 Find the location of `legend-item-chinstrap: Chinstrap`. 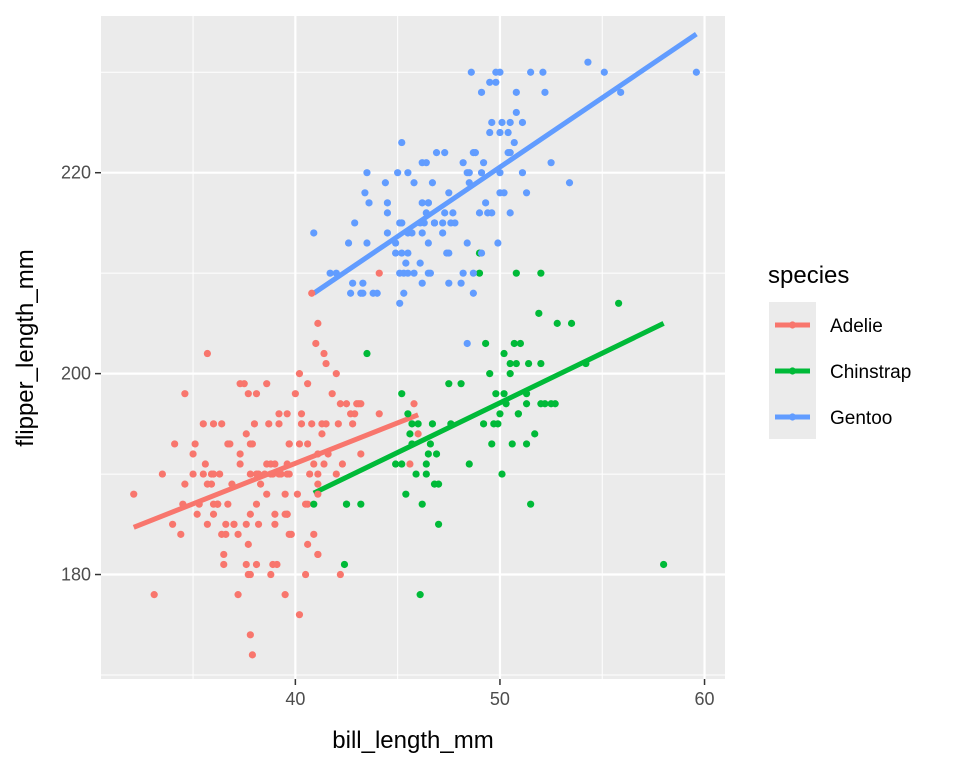

legend-item-chinstrap: Chinstrap is located at coordinates (843, 372).